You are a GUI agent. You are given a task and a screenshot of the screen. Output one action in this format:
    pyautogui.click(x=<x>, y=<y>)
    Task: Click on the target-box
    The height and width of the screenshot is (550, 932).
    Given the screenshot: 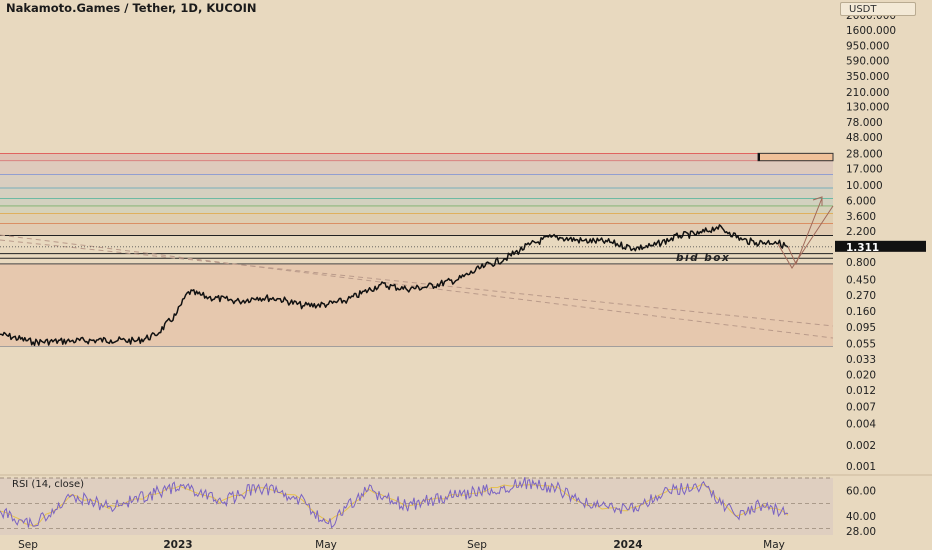 What is the action you would take?
    pyautogui.click(x=795, y=157)
    